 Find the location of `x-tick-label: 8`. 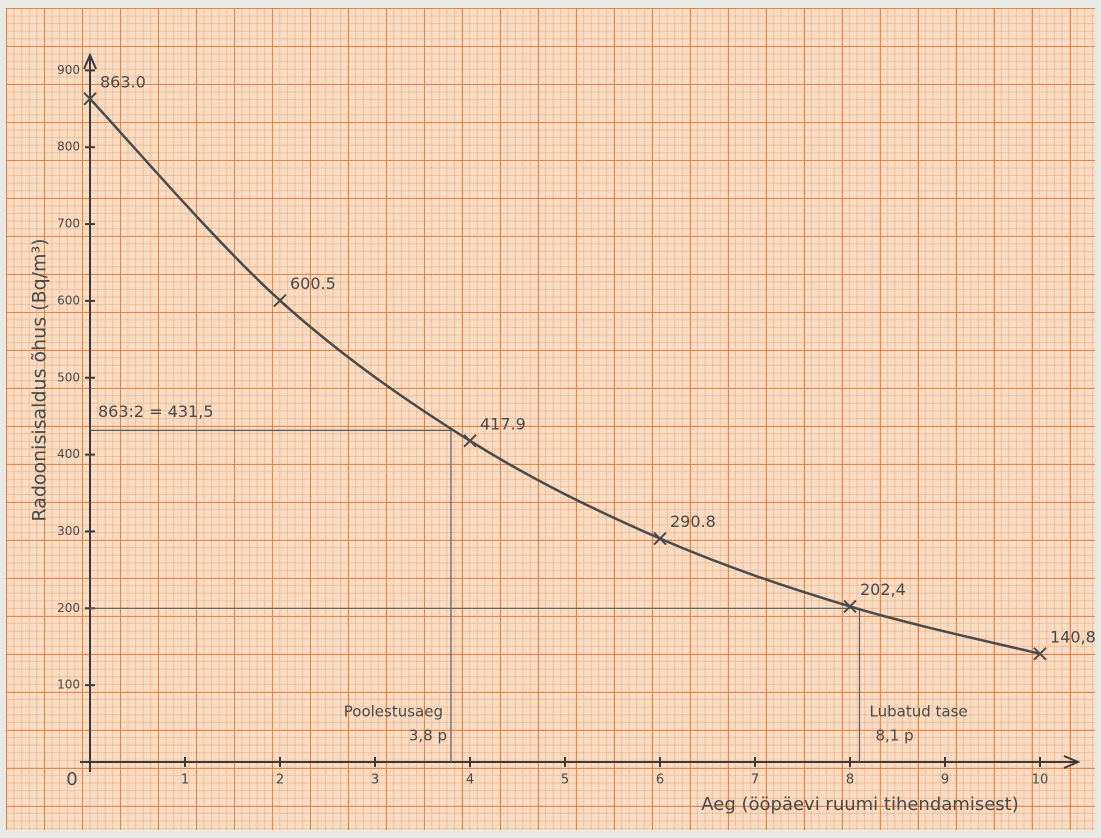

x-tick-label: 8 is located at coordinates (850, 780).